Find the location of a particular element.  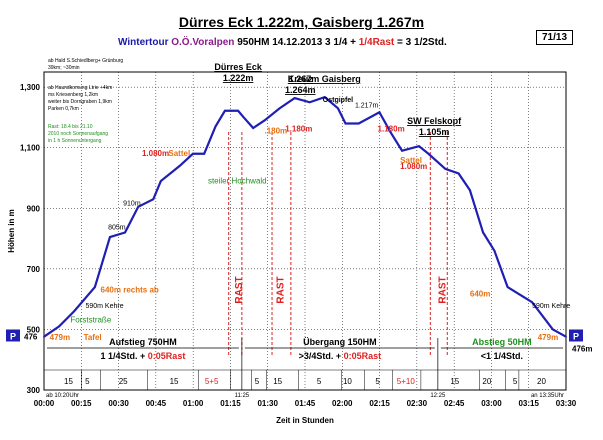

peak-name: 1.267m Gaisberg is located at coordinates (325, 79).